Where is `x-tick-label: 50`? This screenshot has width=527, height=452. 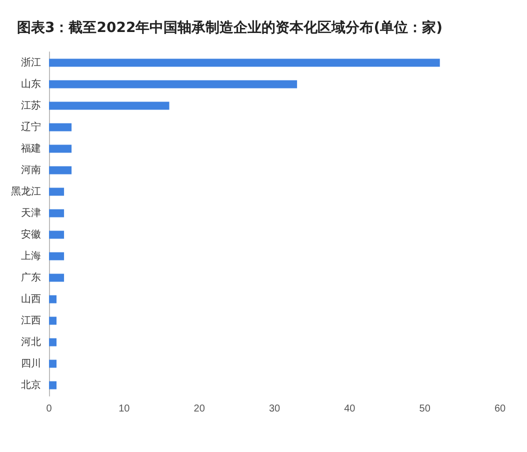
x-tick-label: 50 is located at coordinates (425, 409).